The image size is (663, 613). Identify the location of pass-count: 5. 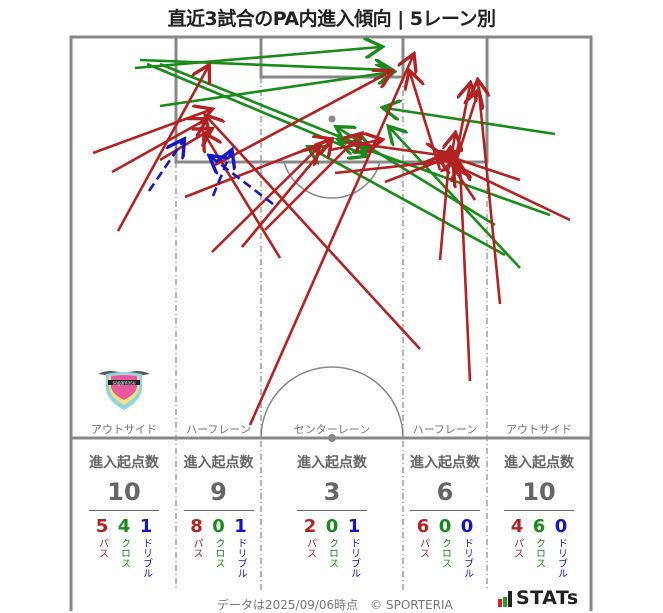
(102, 526).